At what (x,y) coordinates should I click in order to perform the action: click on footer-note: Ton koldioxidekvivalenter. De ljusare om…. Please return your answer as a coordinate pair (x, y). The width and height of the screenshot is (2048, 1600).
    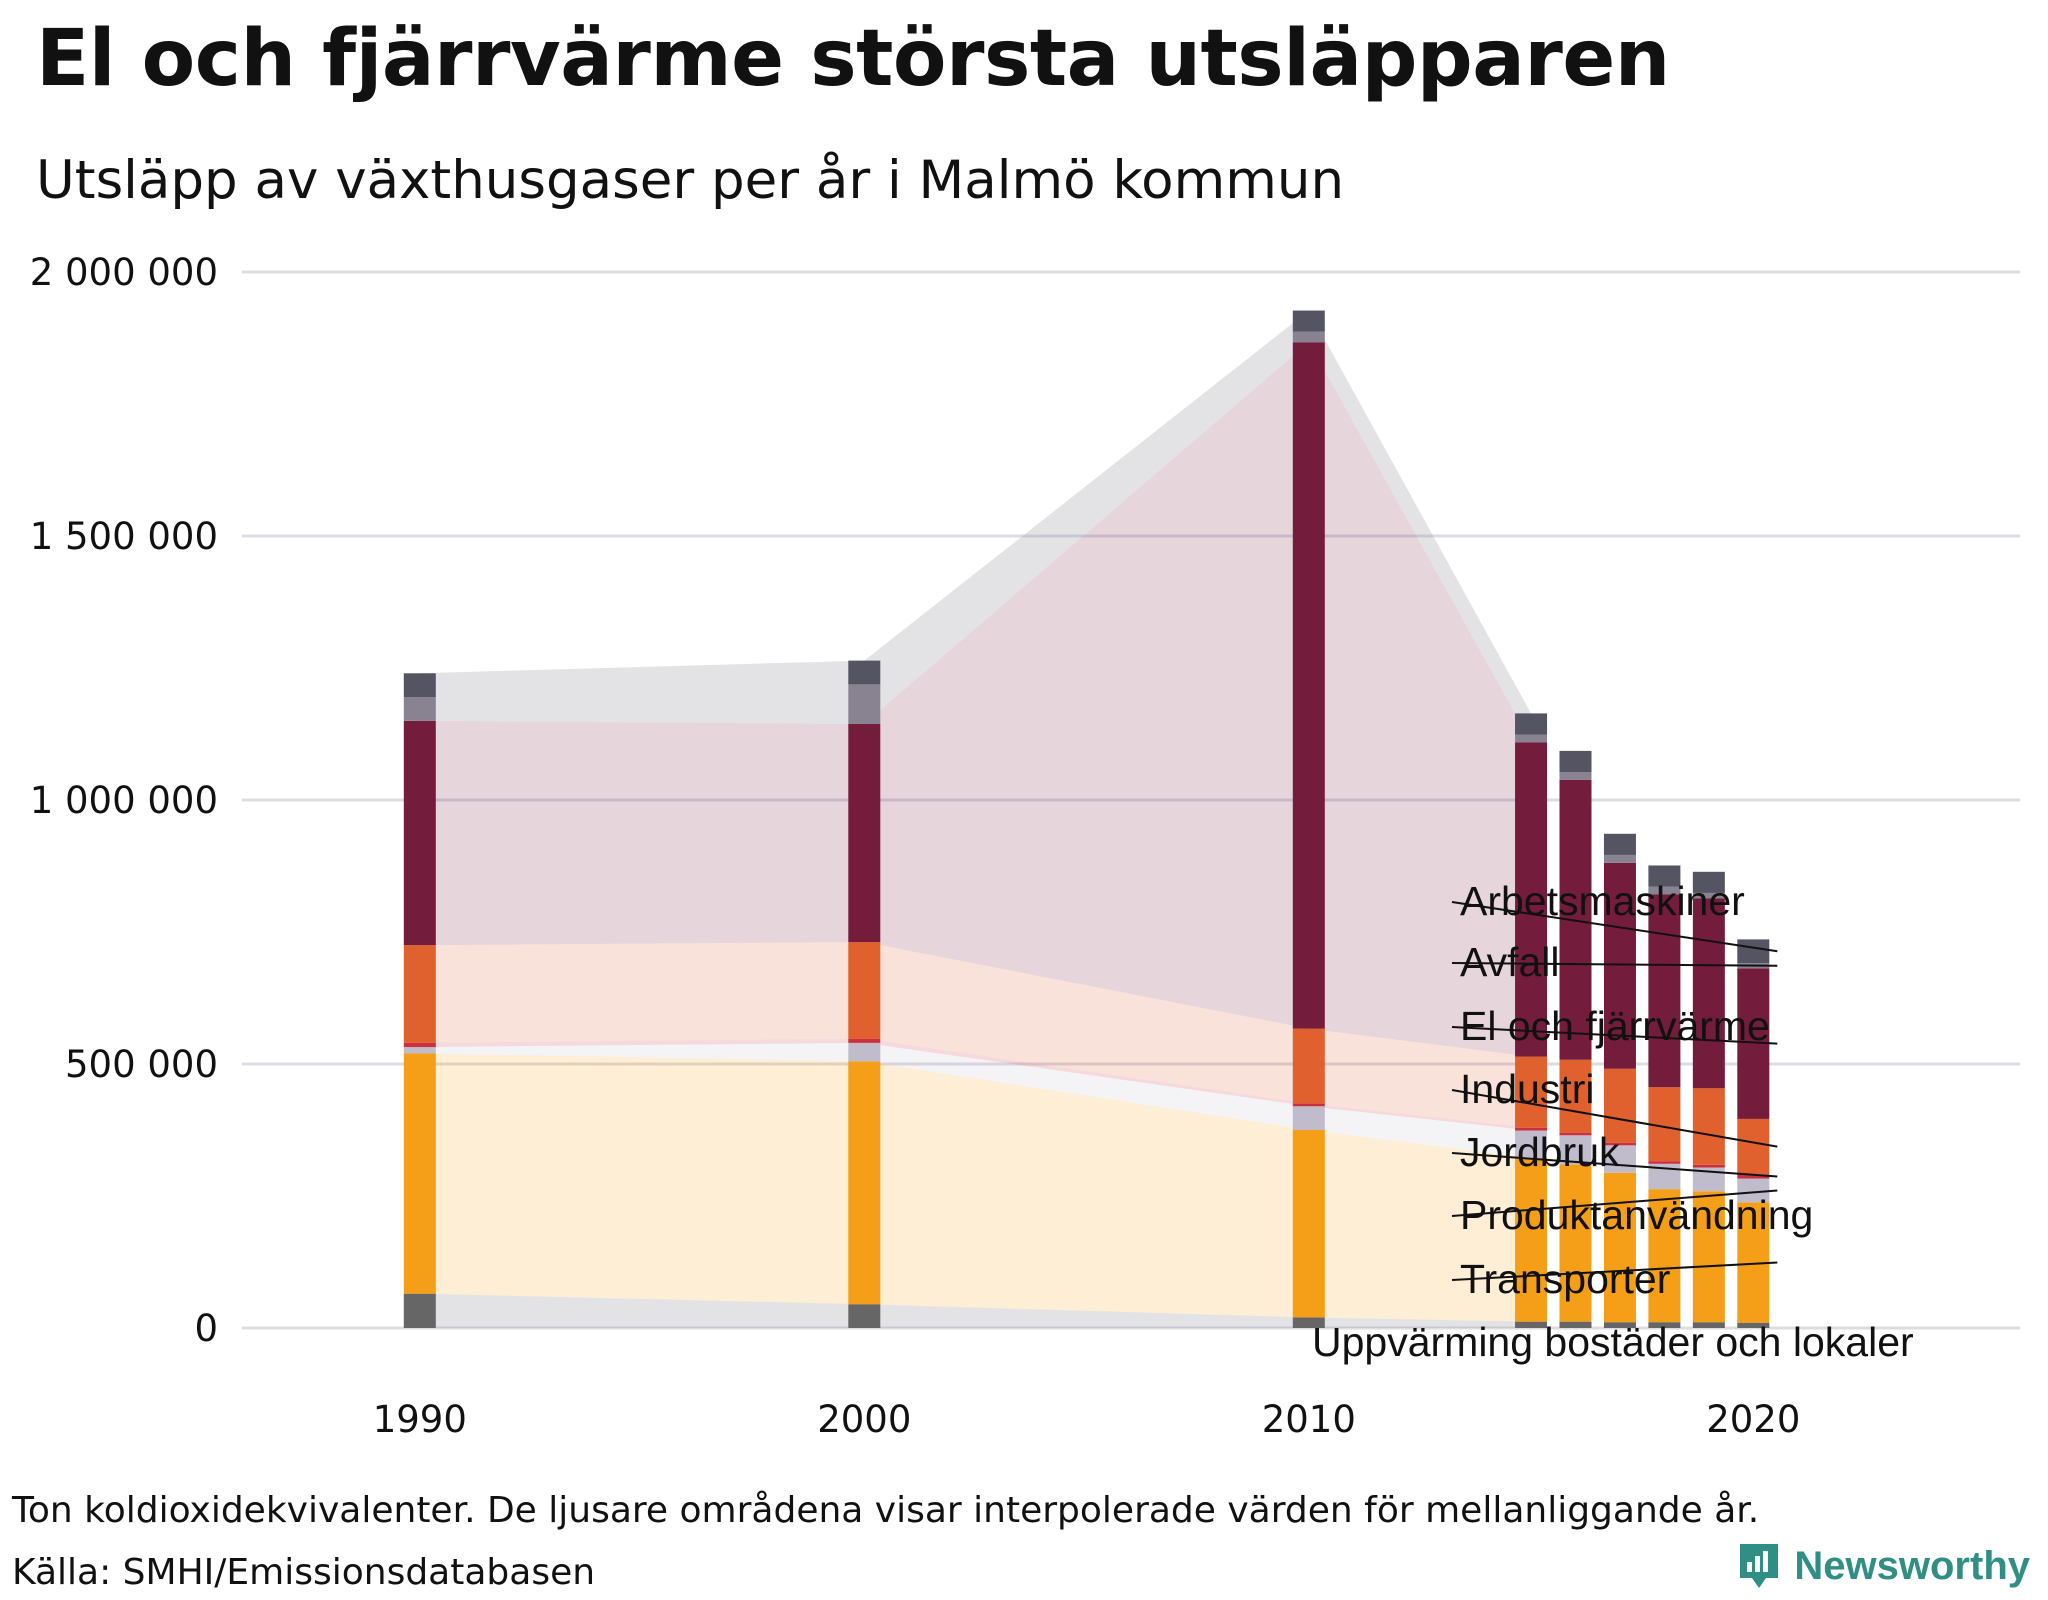
    Looking at the image, I should click on (886, 1510).